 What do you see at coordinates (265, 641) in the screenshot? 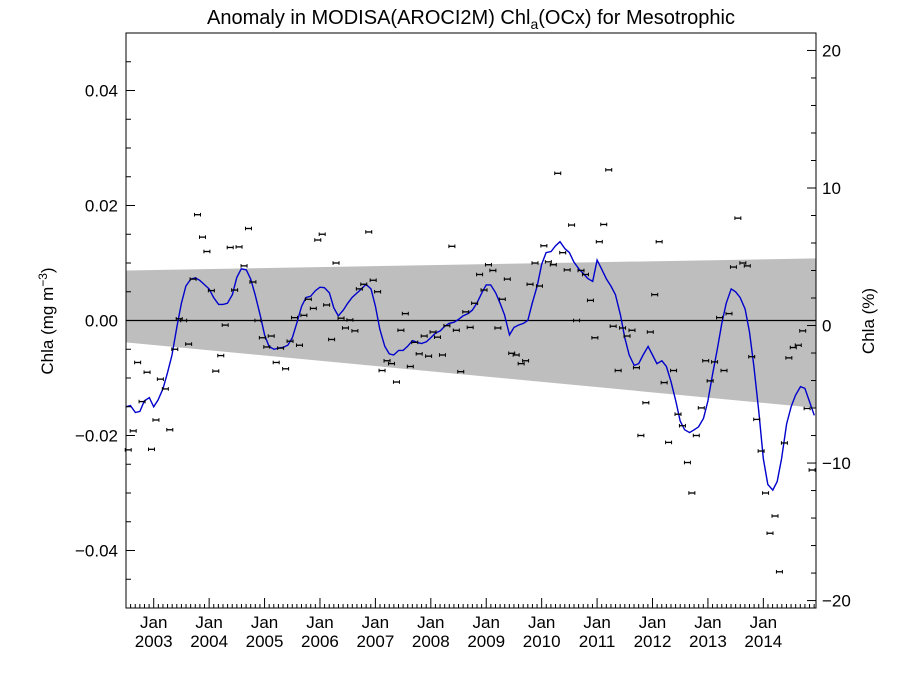
I see `x-tick-label-year: 2005` at bounding box center [265, 641].